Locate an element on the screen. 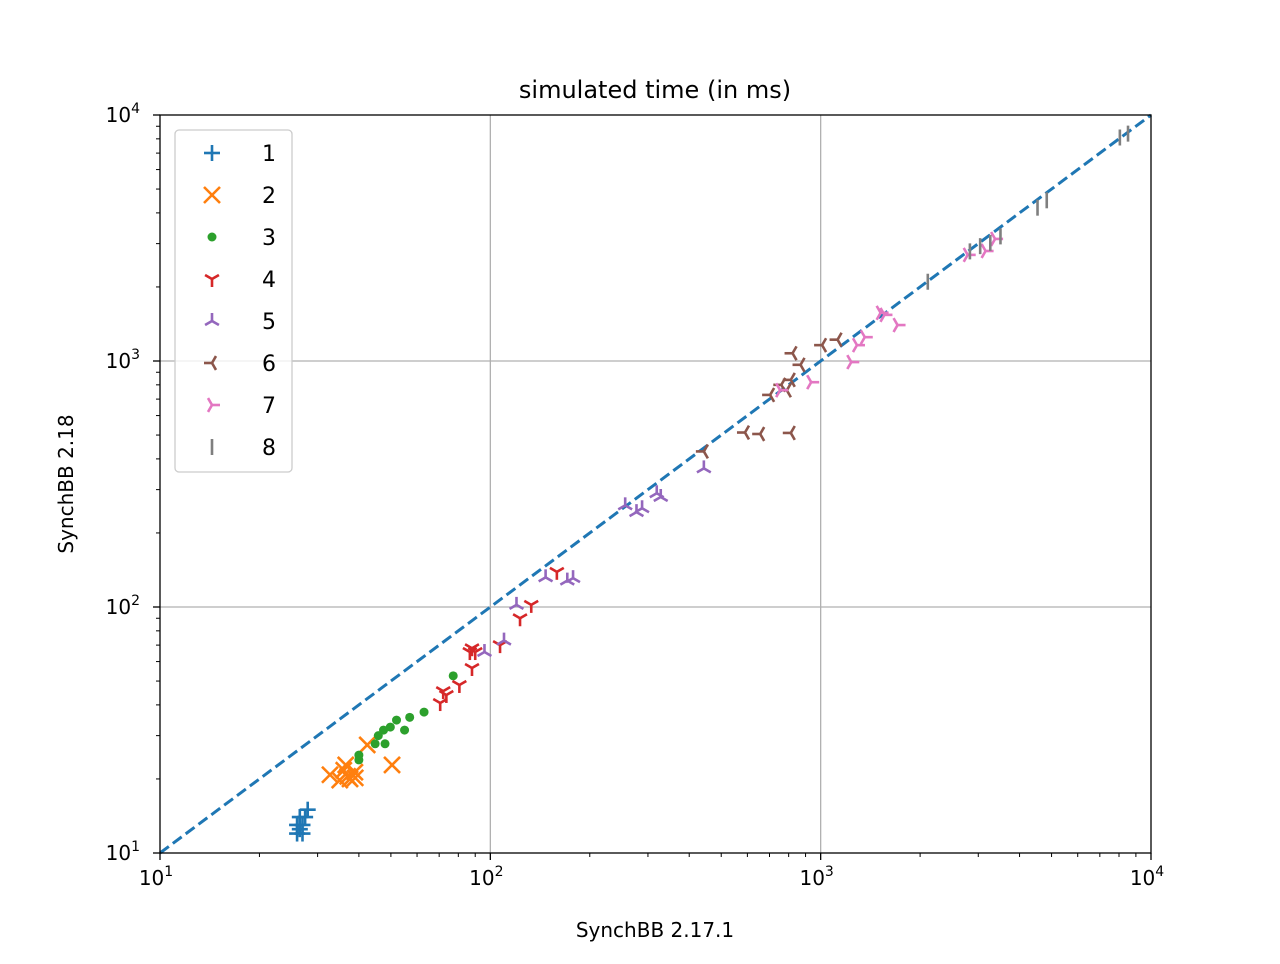 The width and height of the screenshot is (1280, 964). legend-marker-7-stroke is located at coordinates (210, 408).